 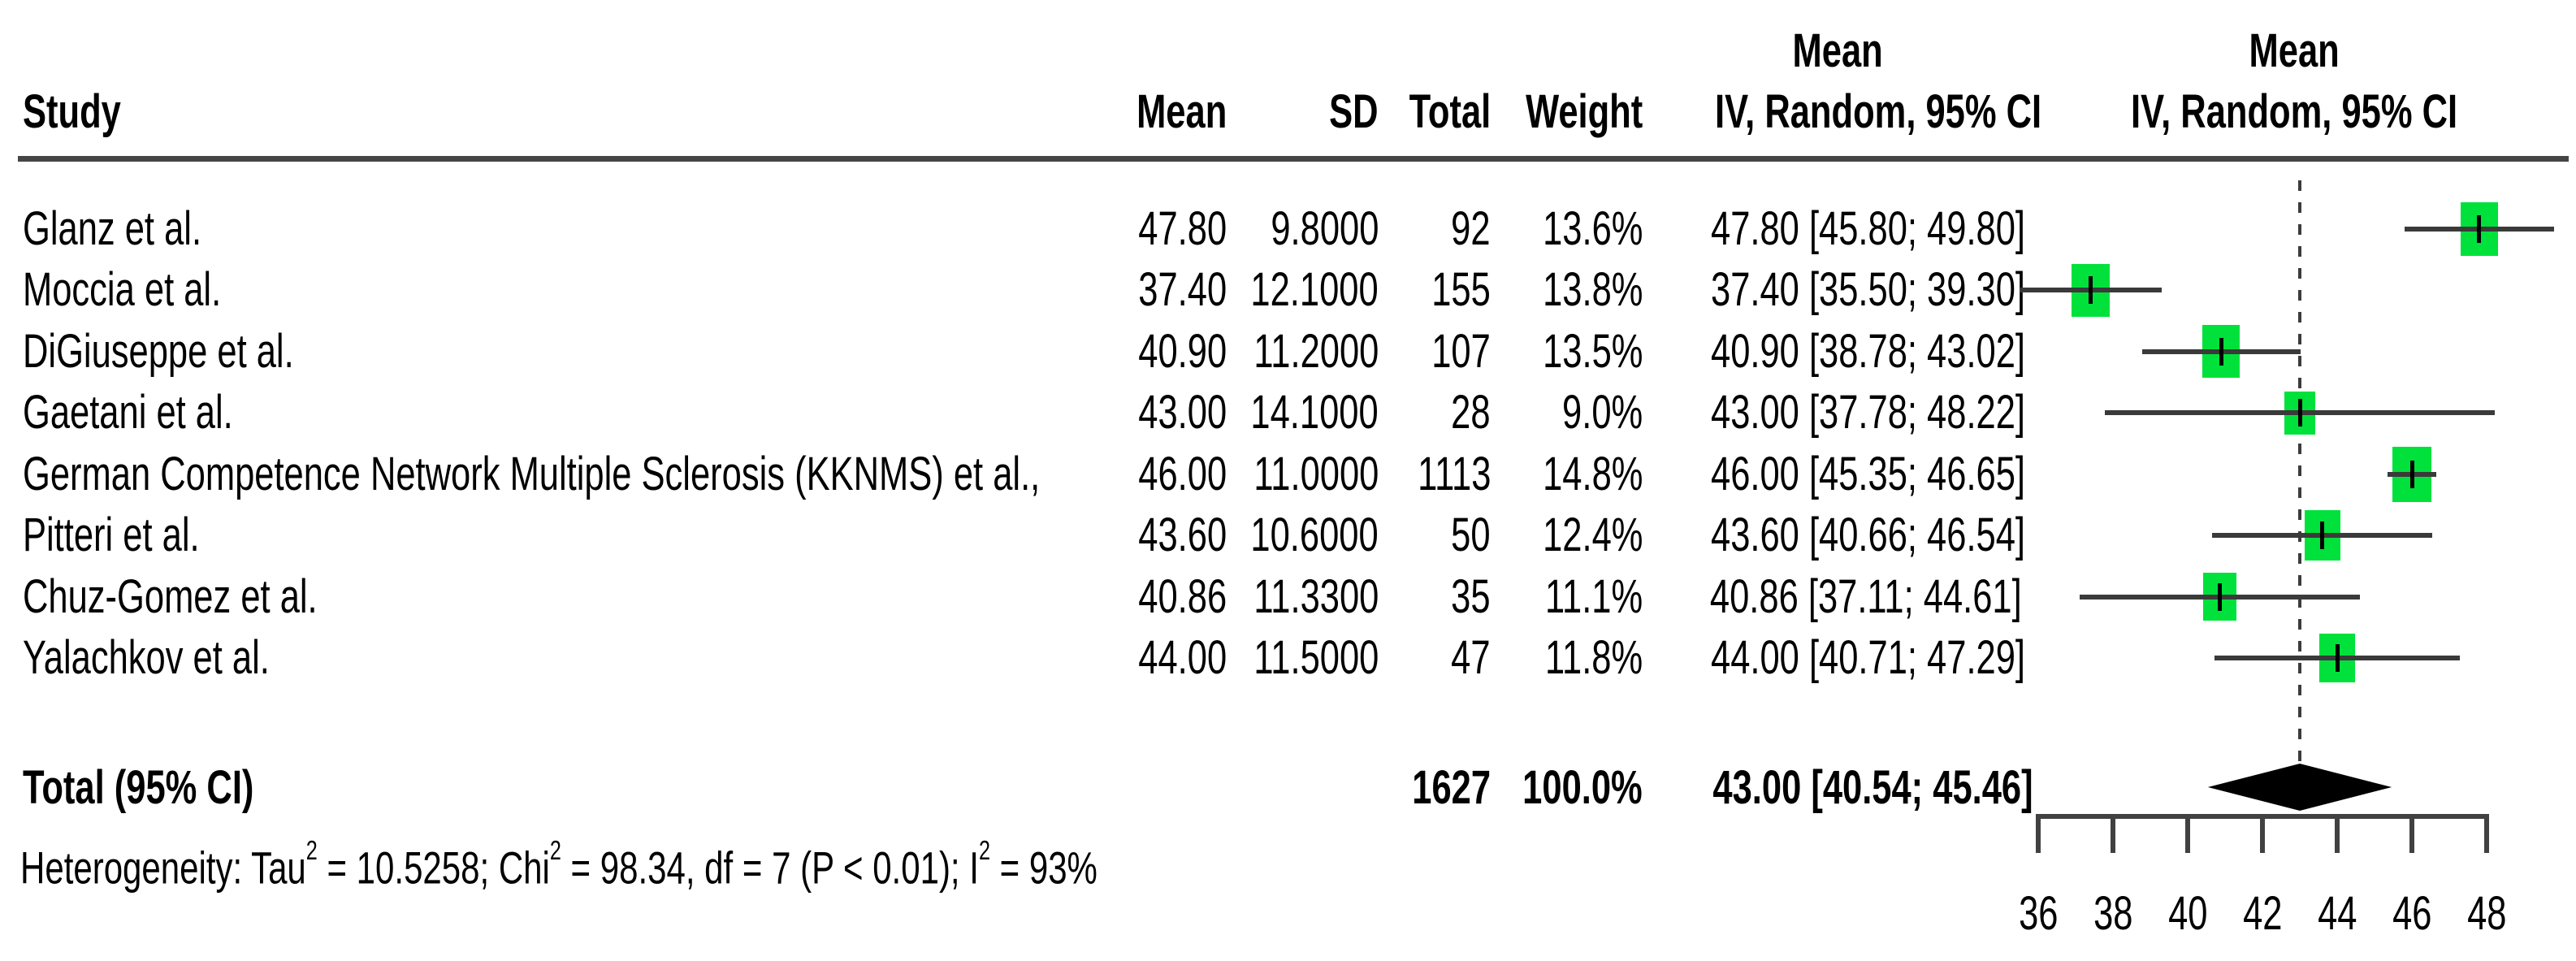 What do you see at coordinates (1868, 412) in the screenshot?
I see `ci-cell-text: 43.00 [37.78; 48.22]` at bounding box center [1868, 412].